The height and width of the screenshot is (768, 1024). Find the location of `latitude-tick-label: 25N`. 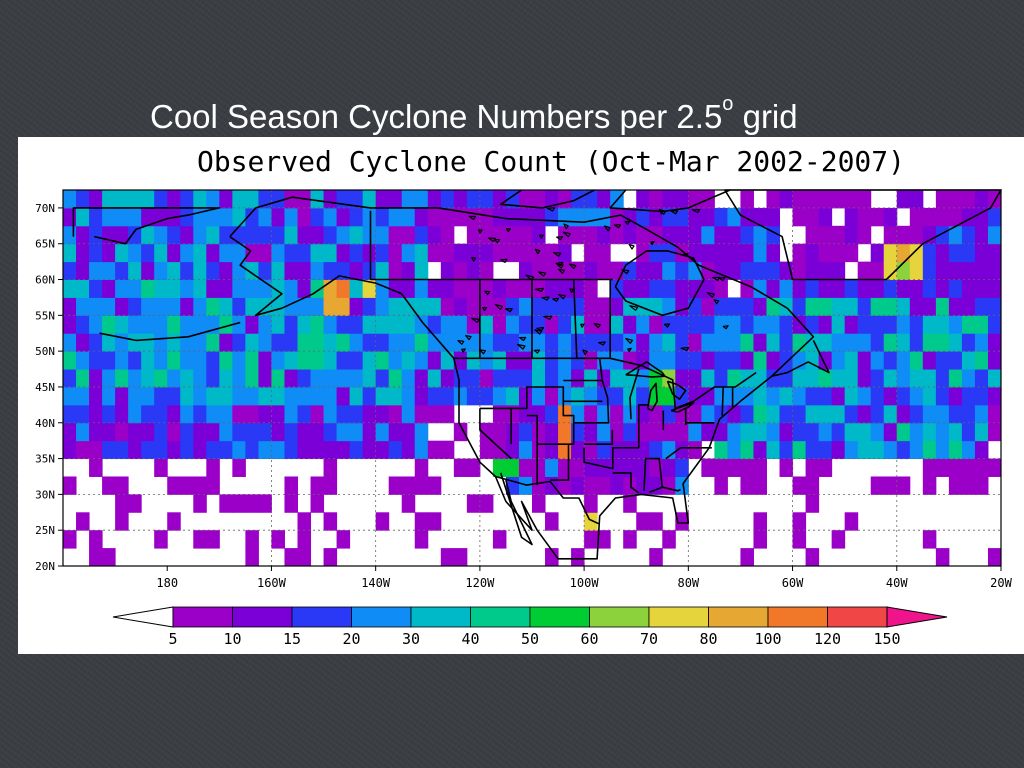

latitude-tick-label: 25N is located at coordinates (45, 530).